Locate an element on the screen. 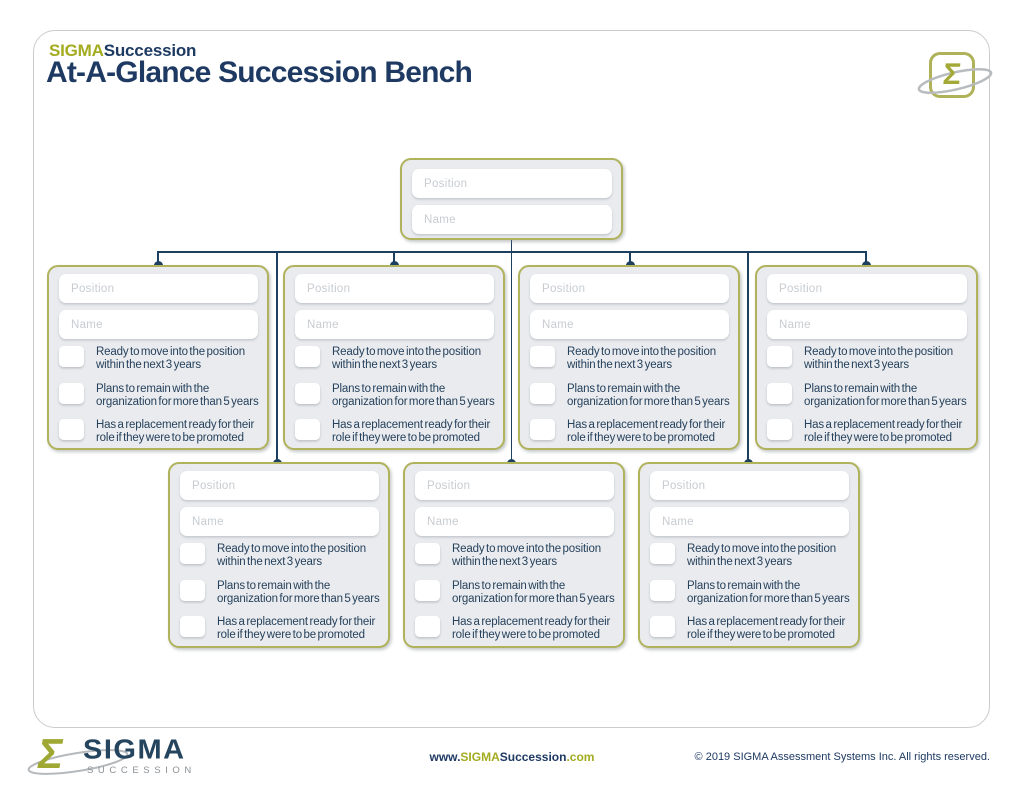 This screenshot has width=1024, height=791. brand-succession: Succession is located at coordinates (150, 50).